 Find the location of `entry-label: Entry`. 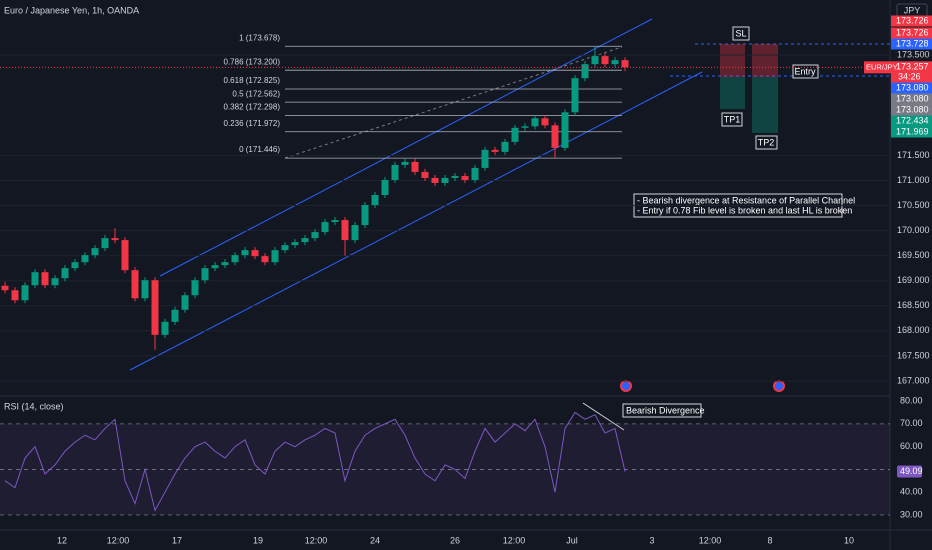

entry-label: Entry is located at coordinates (805, 71).